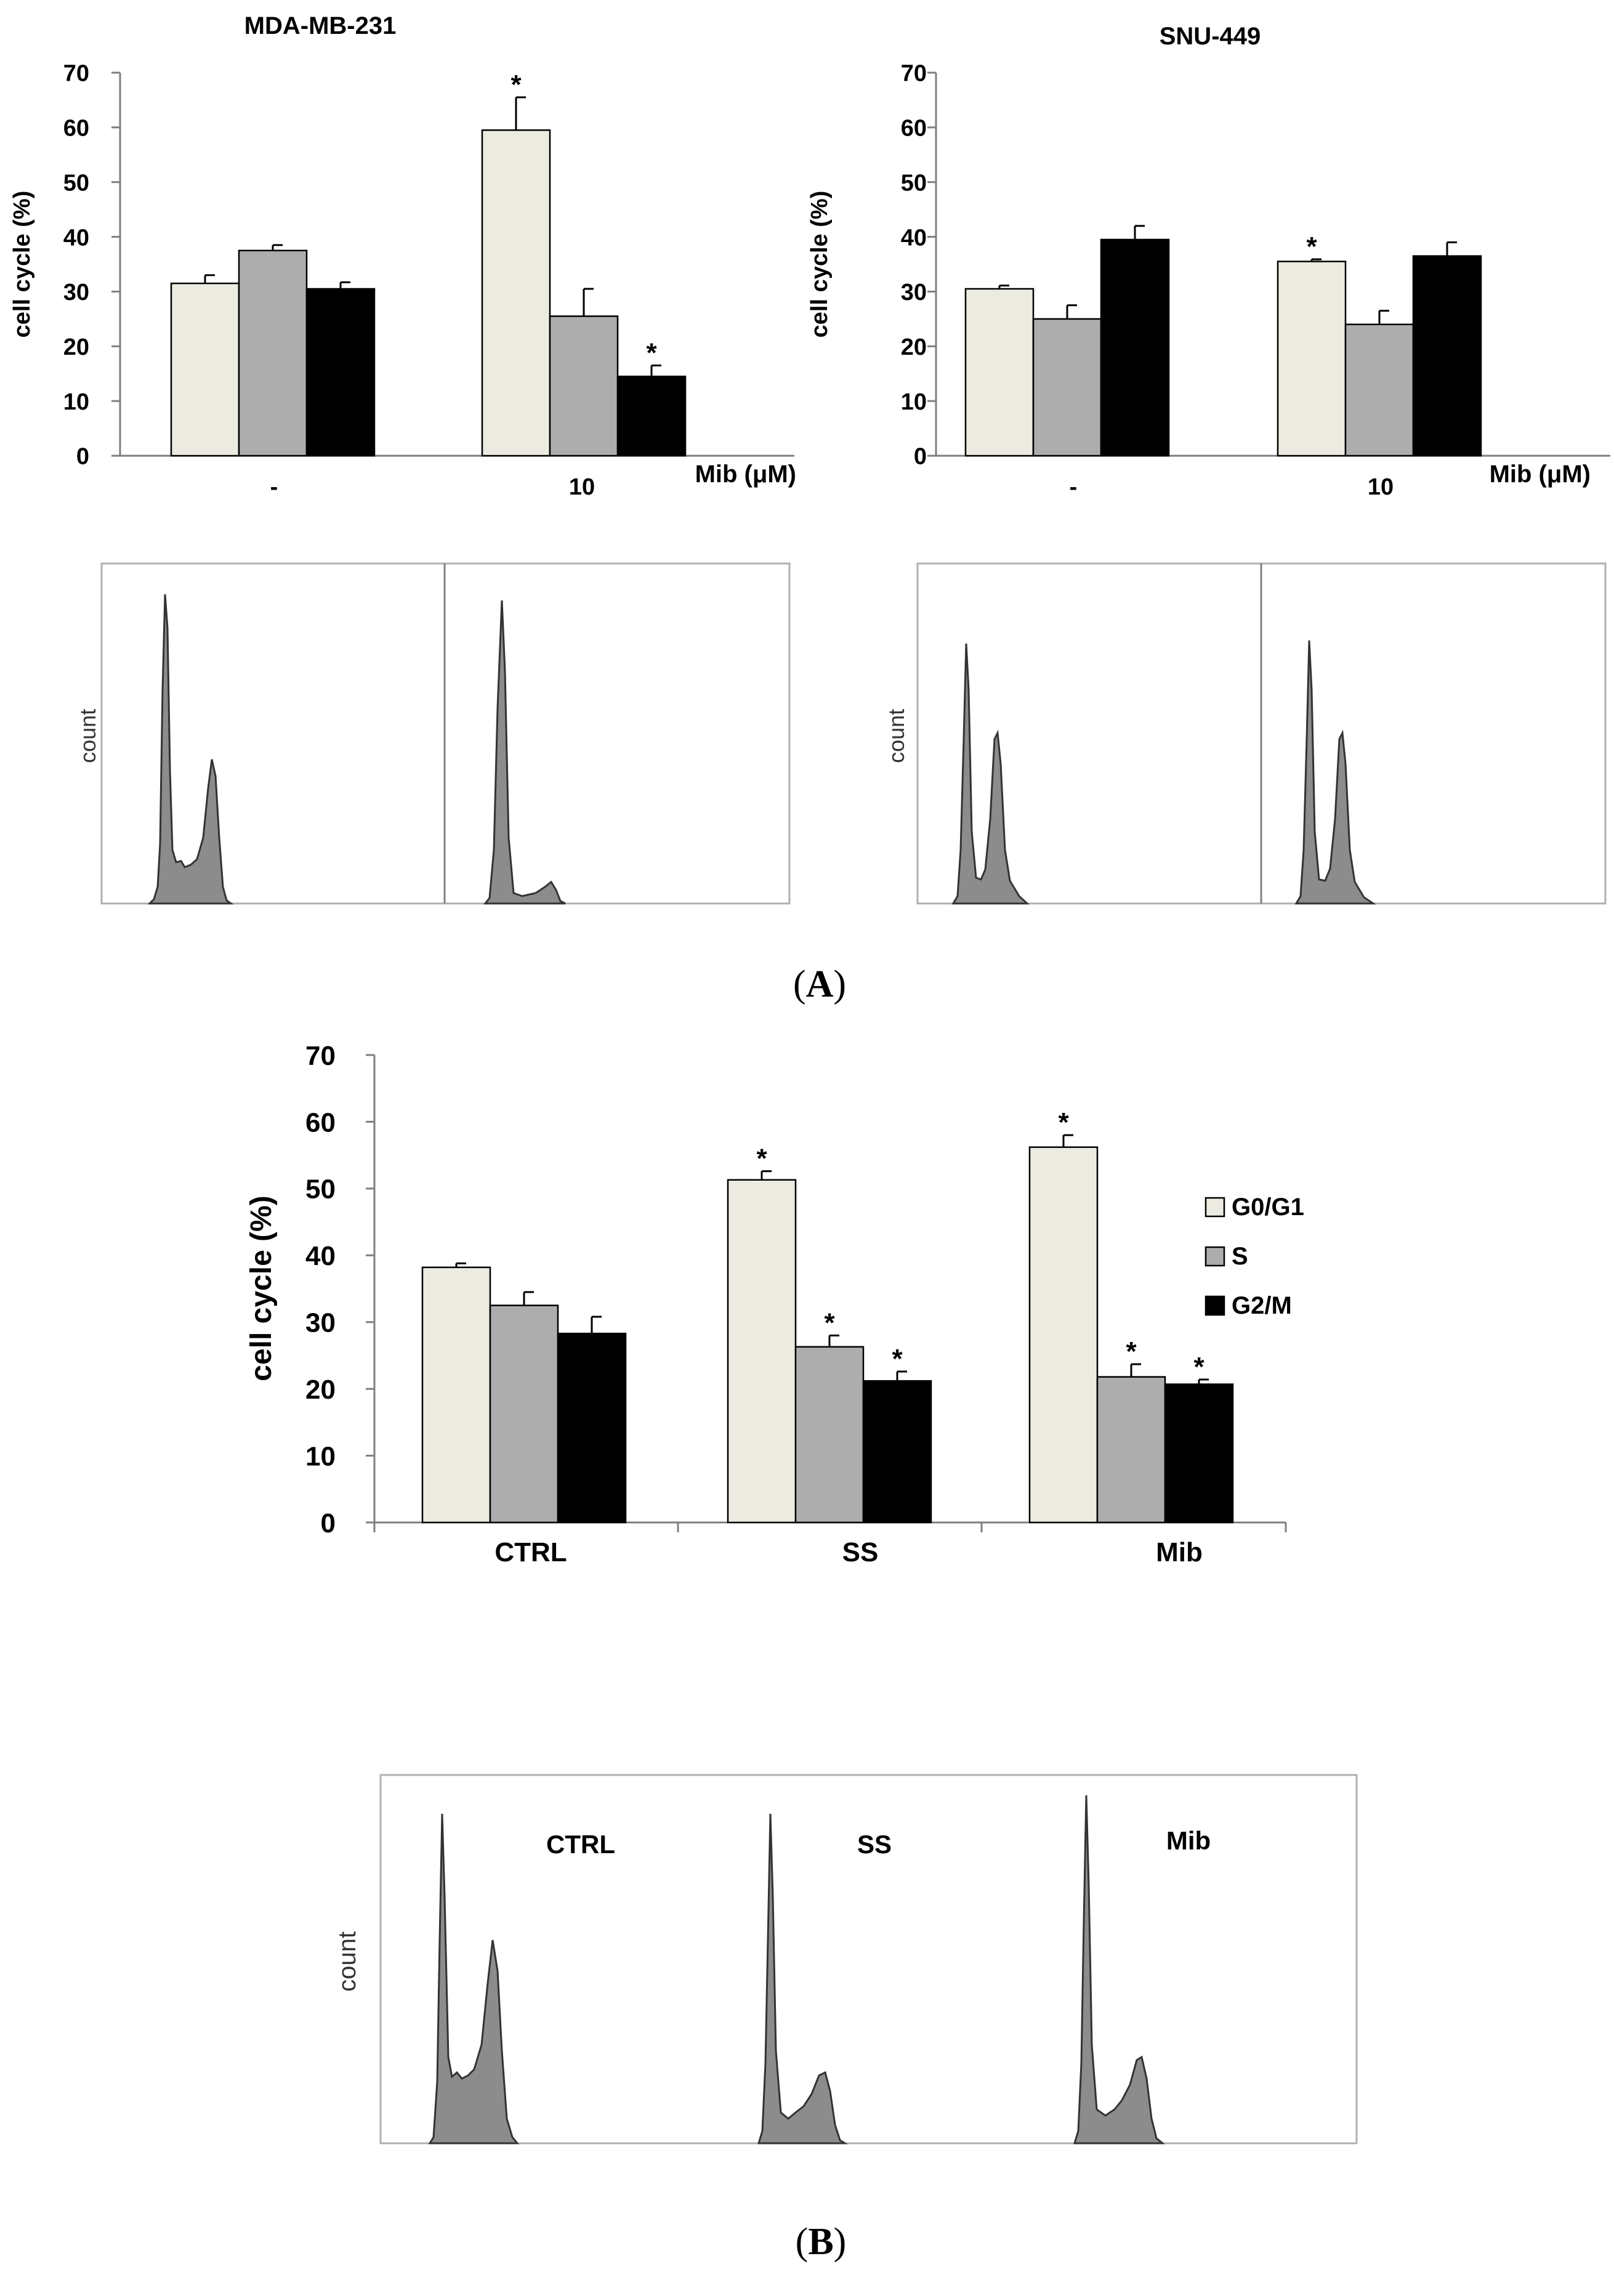 This screenshot has height=2296, width=1614. Describe the element at coordinates (821, 2242) in the screenshot. I see `panel-label-b: (B)` at that location.